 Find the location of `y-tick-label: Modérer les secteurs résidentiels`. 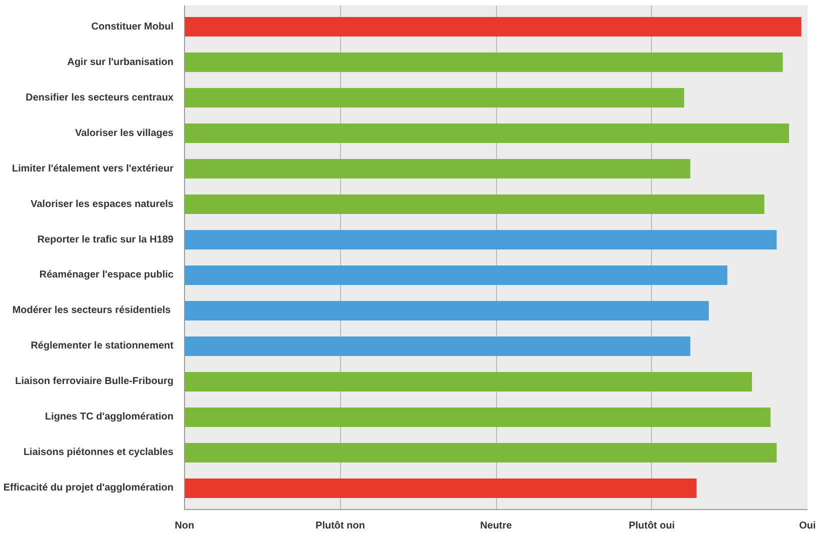

y-tick-label: Modérer les secteurs résidentiels is located at coordinates (92, 310).